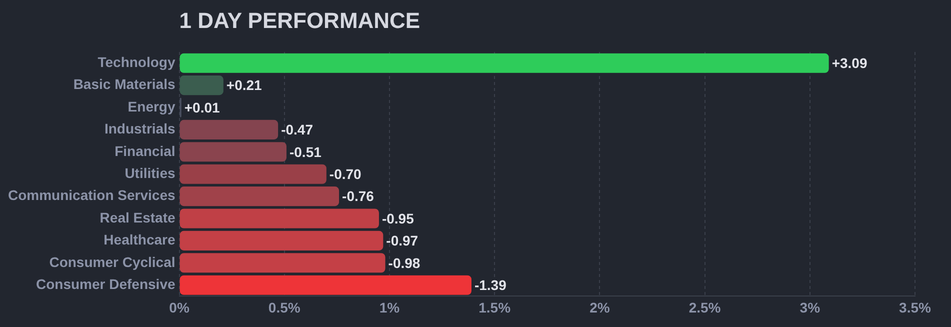 The image size is (951, 327). What do you see at coordinates (358, 196) in the screenshot?
I see `data-label: -0.76` at bounding box center [358, 196].